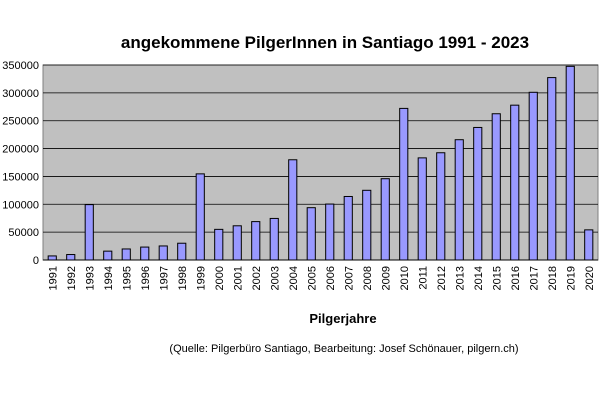 Image resolution: width=600 pixels, height=400 pixels. I want to click on x-tick-label: 2005, so click(312, 278).